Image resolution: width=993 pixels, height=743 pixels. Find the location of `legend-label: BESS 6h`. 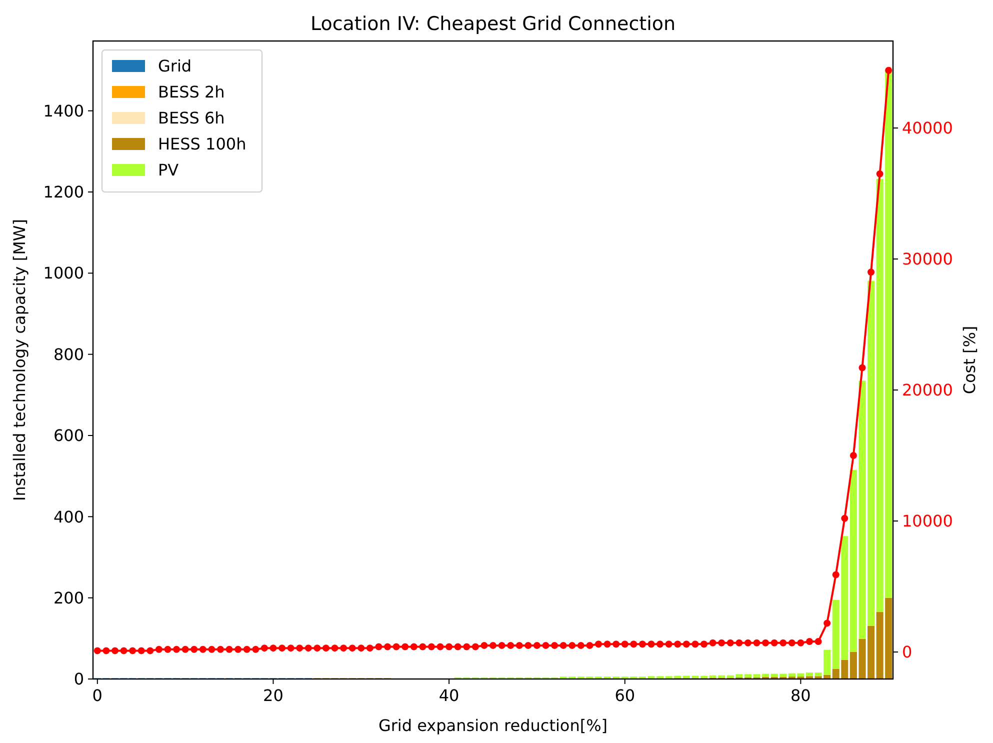

legend-label: BESS 6h is located at coordinates (191, 118).